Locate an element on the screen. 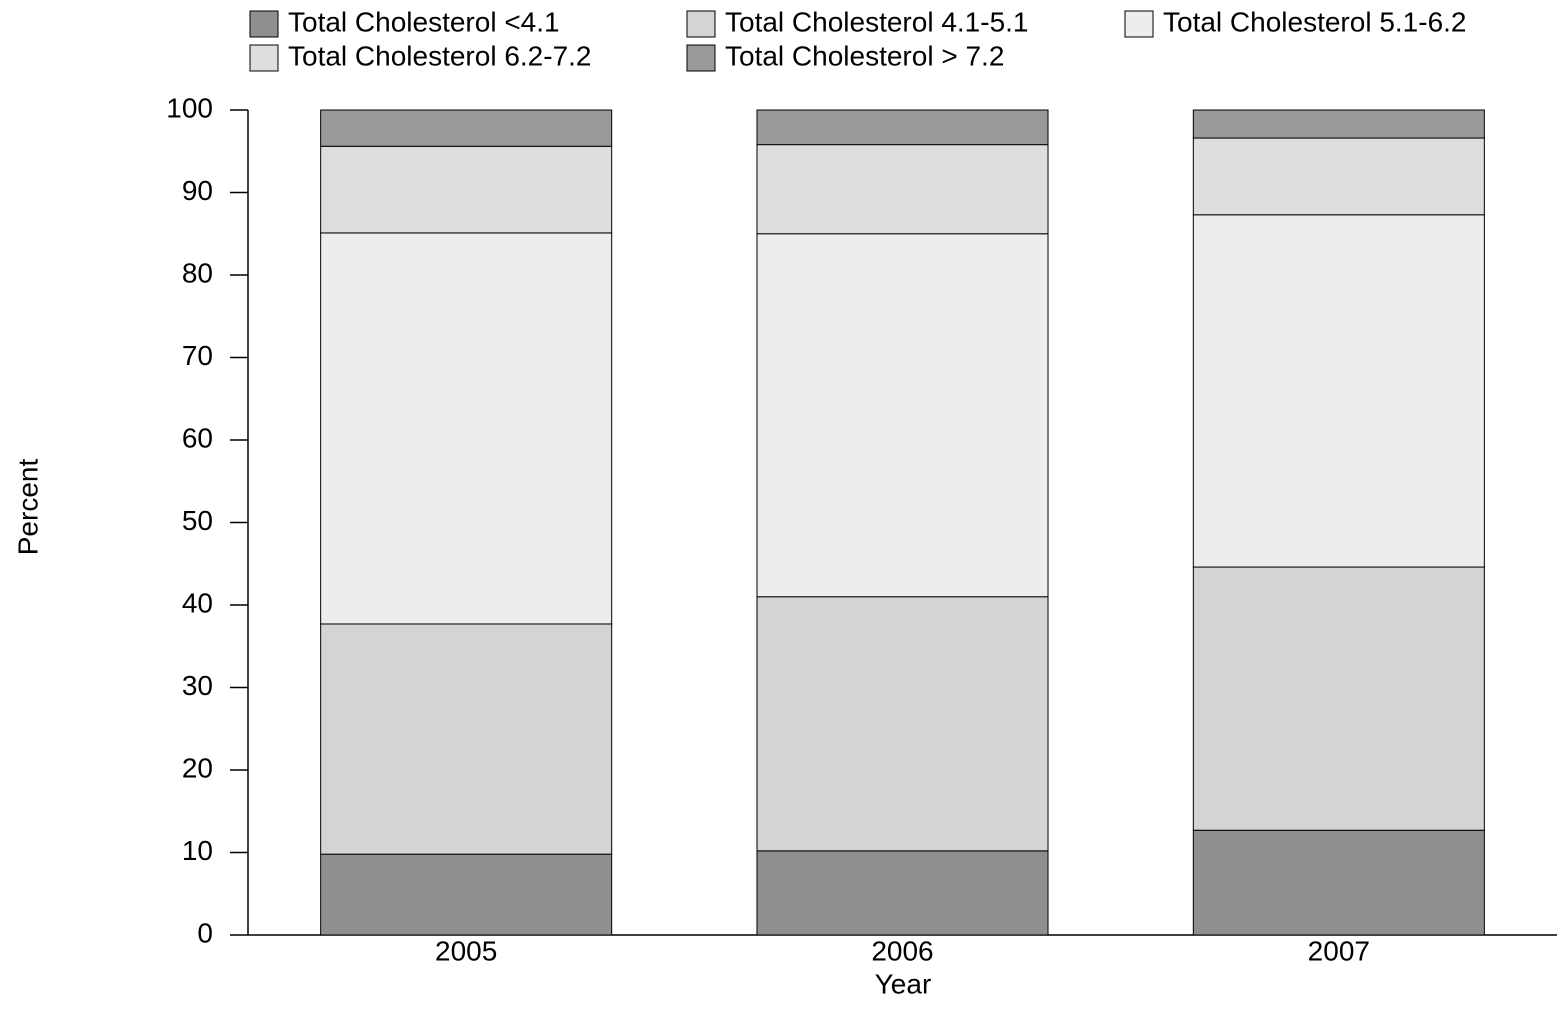 The height and width of the screenshot is (1009, 1557). legend-label: Total Cholesterol > 7.2 is located at coordinates (864, 55).